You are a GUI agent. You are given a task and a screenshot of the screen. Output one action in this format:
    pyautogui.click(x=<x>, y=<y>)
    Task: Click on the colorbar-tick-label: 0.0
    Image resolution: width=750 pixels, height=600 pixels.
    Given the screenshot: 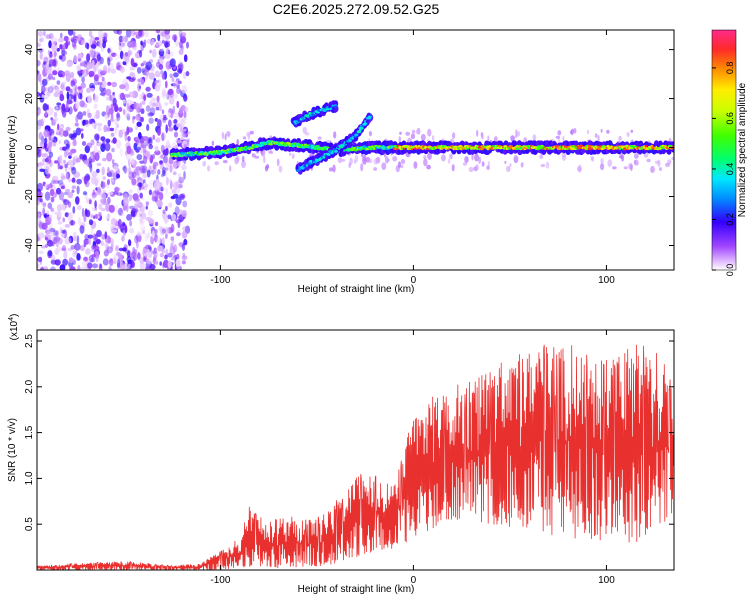 What is the action you would take?
    pyautogui.click(x=730, y=270)
    